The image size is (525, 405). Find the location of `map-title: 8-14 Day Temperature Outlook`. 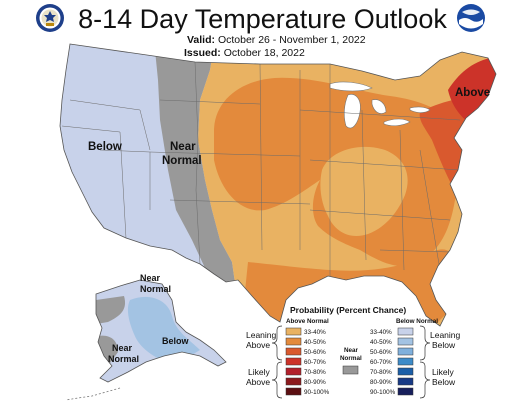

map-title: 8-14 Day Temperature Outlook is located at coordinates (262, 19).